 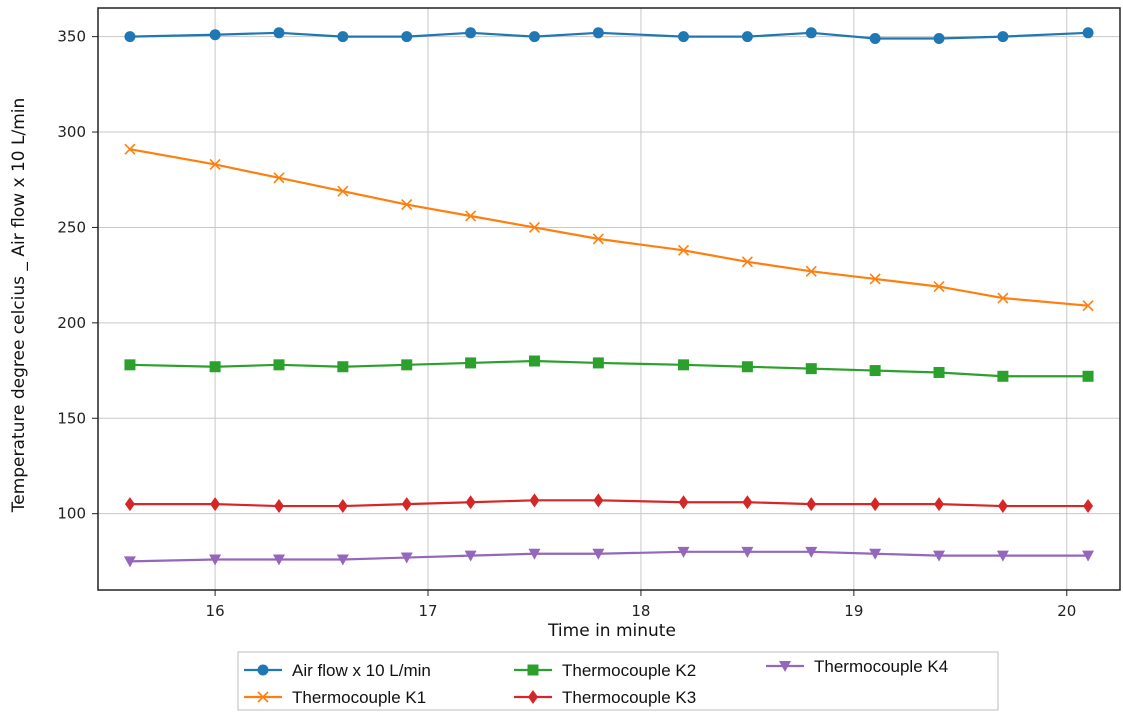 What do you see at coordinates (215, 611) in the screenshot?
I see `x-tick-label: 16` at bounding box center [215, 611].